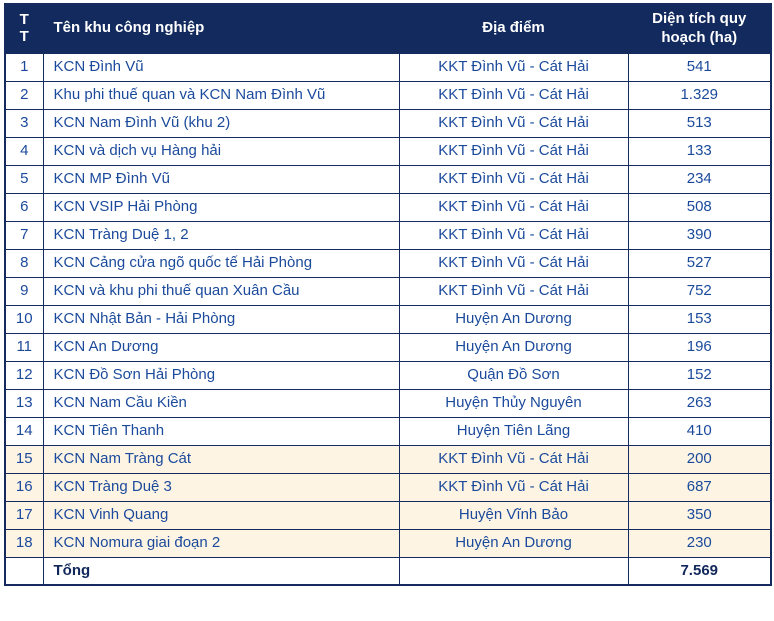 The width and height of the screenshot is (774, 621). I want to click on park-name: KCN Cảng cửa ngõ quốc tế Hải Phòng, so click(221, 263).